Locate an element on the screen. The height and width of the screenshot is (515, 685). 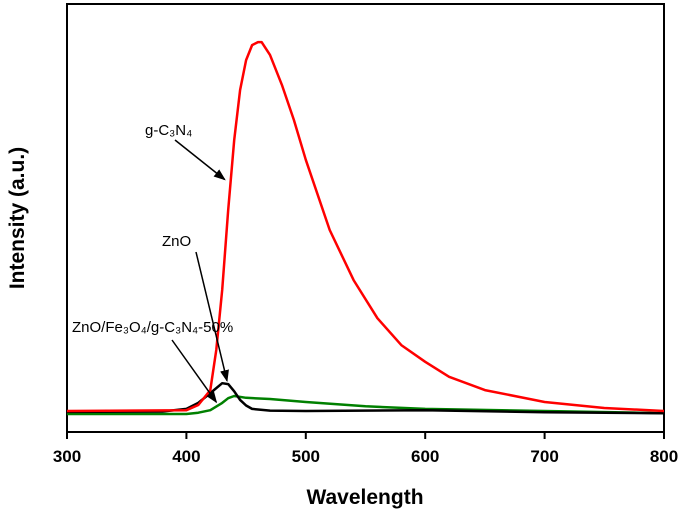
x-tick-label: 600 is located at coordinates (425, 456).